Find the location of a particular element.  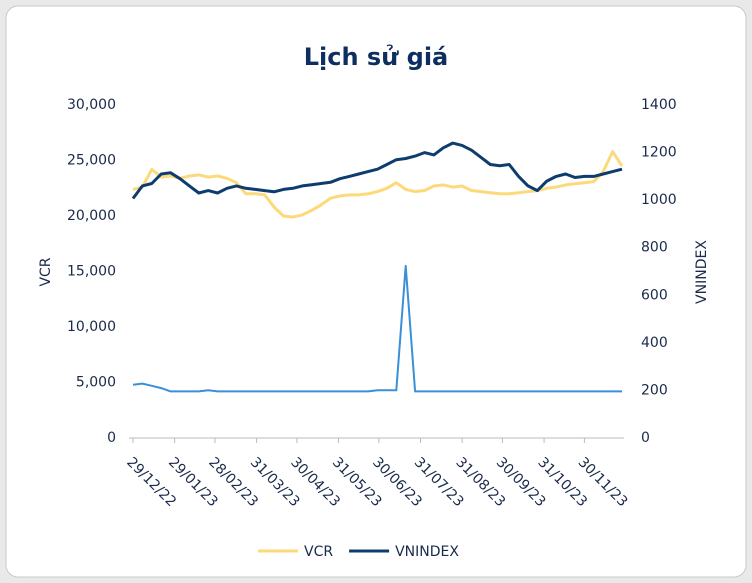

y-tick-label: 20,000 is located at coordinates (91, 216).